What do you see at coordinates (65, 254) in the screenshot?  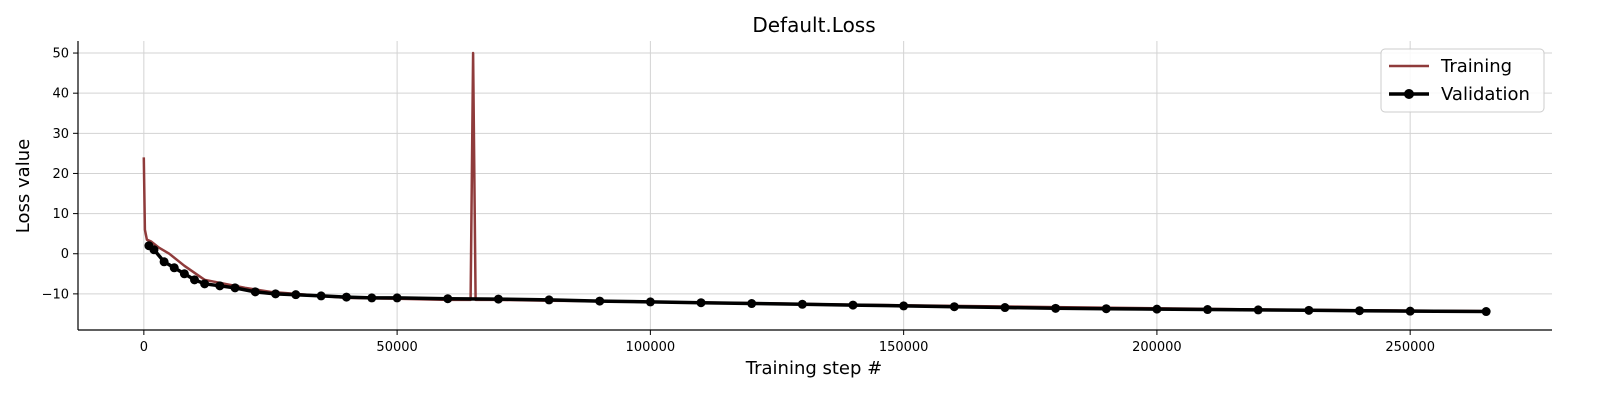 I see `y-tick-label: 0` at bounding box center [65, 254].